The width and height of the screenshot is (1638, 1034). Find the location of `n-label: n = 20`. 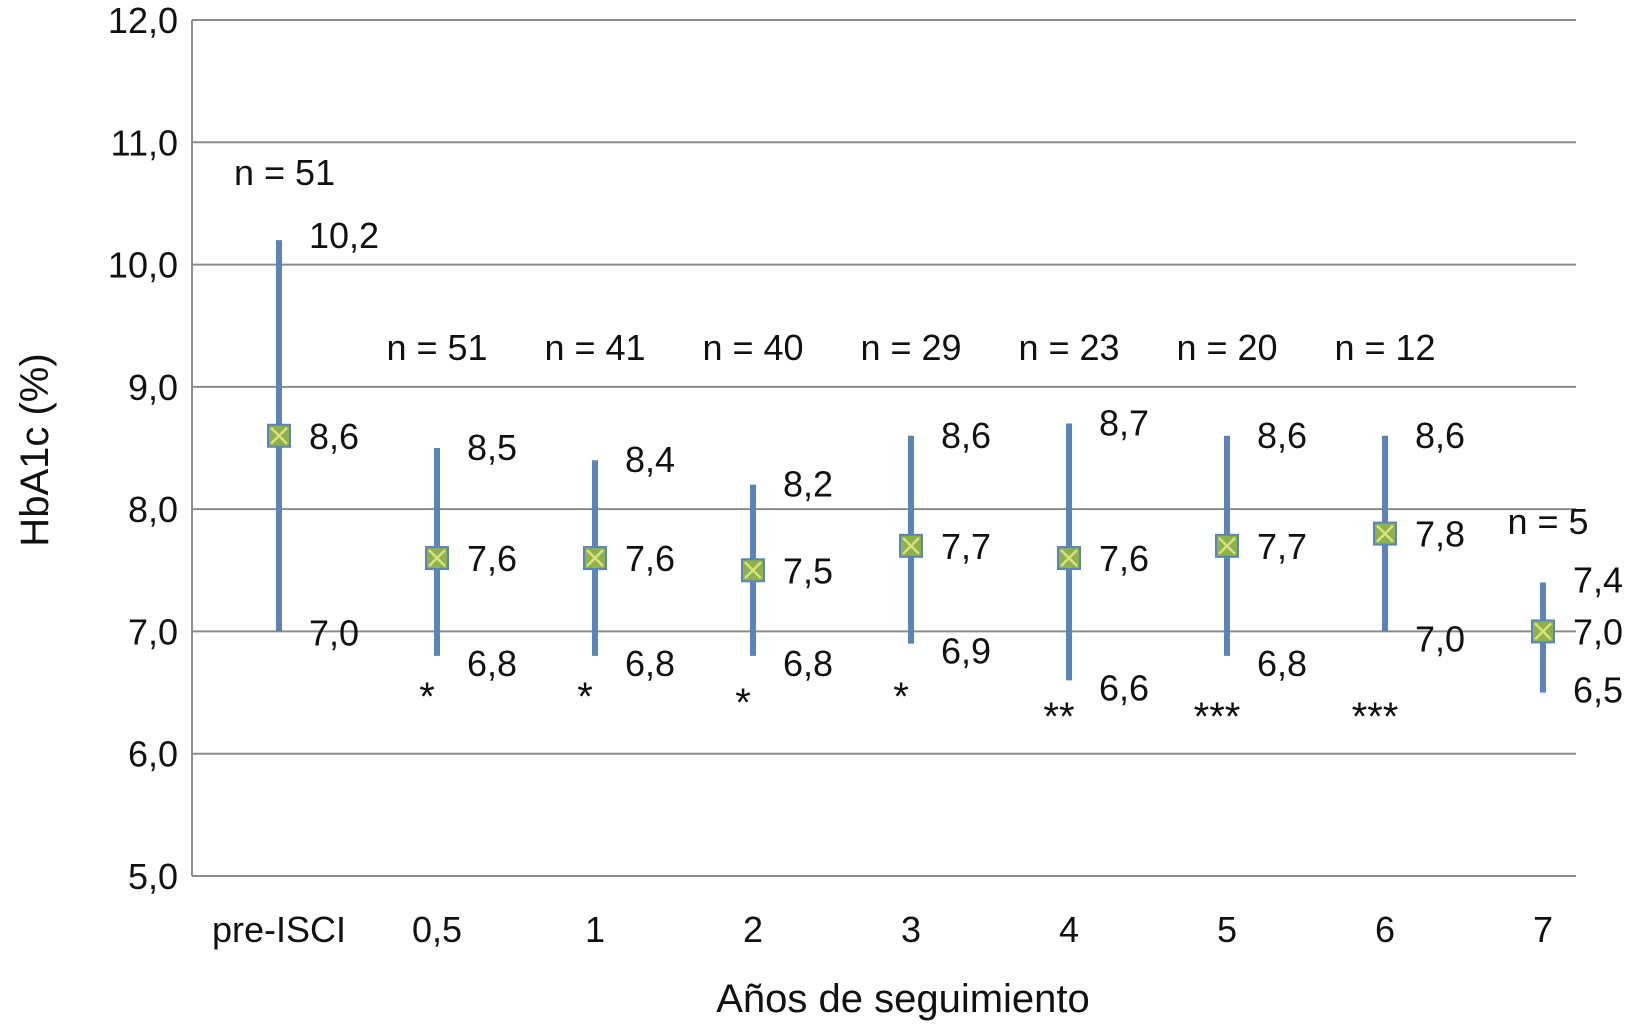

n-label: n = 20 is located at coordinates (1226, 347).